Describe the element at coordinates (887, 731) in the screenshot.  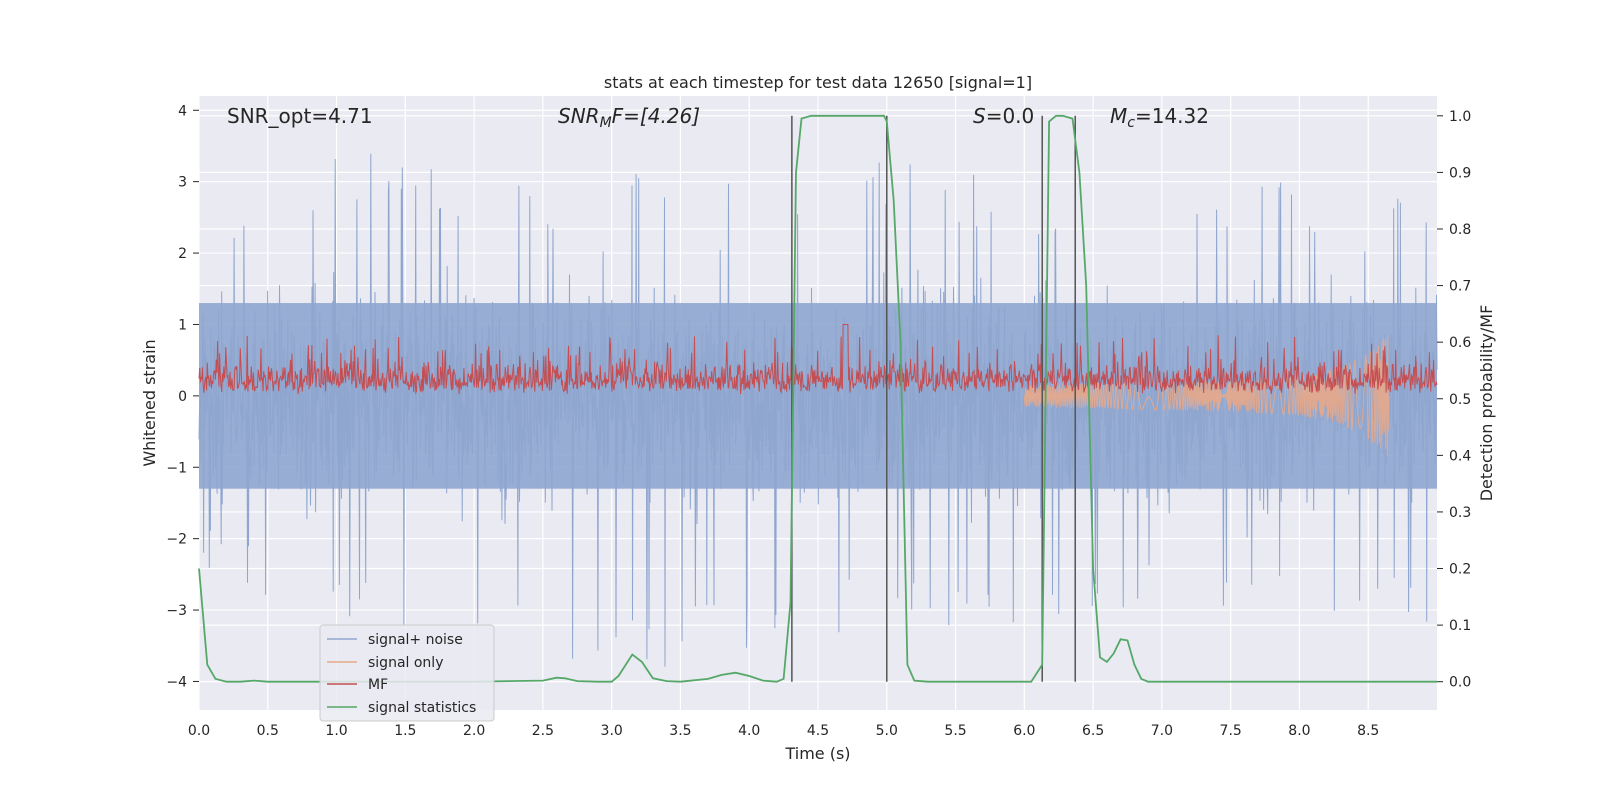
I see `x-tick-label: 5.0` at that location.